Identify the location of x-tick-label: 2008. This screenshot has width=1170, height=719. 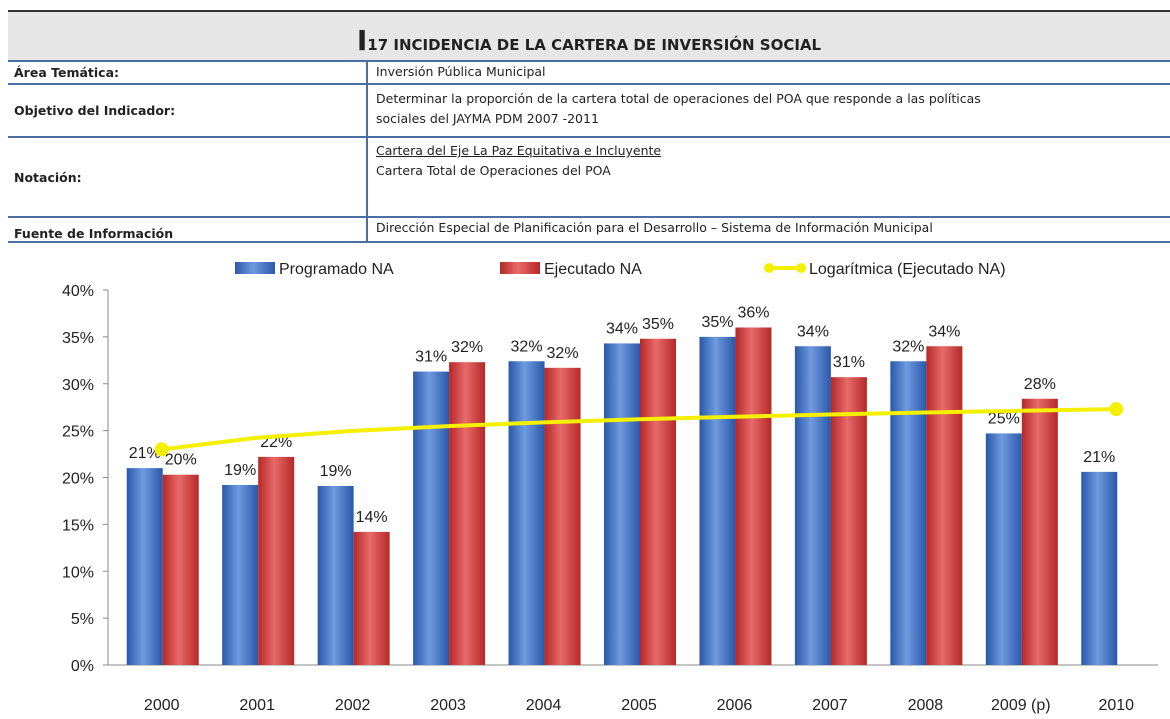
(926, 705).